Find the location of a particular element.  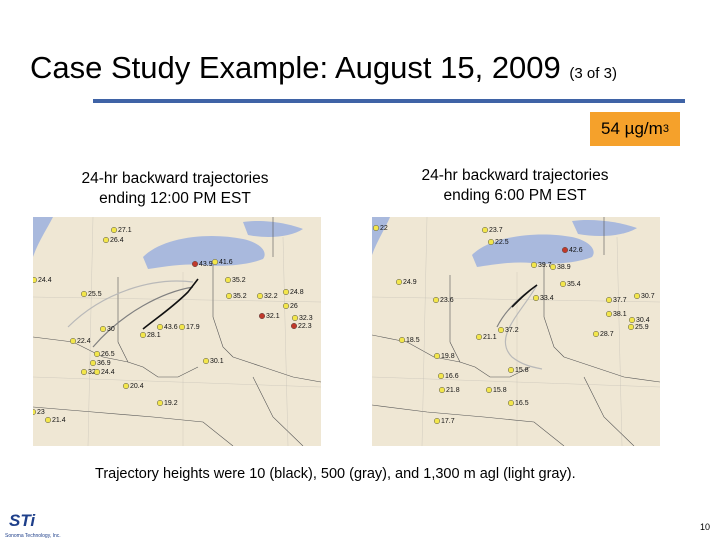

monitor-label: 16.6 is located at coordinates (452, 376).